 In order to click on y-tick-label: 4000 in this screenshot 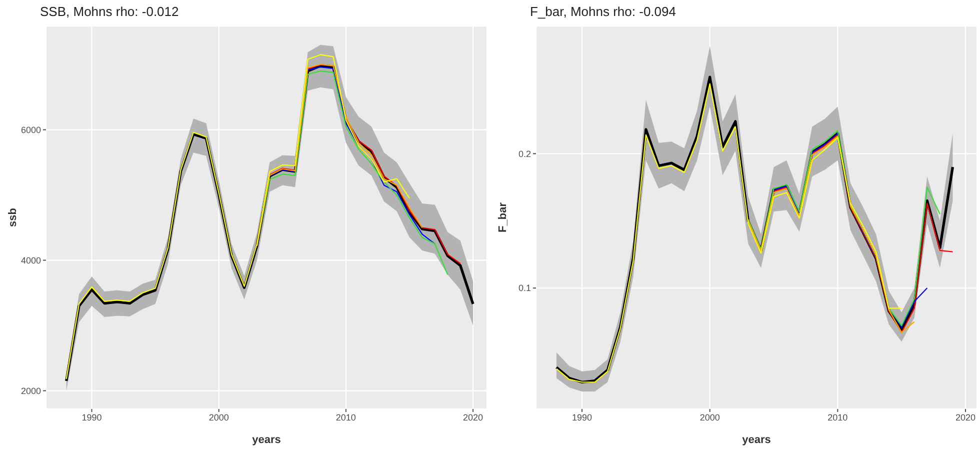, I will do `click(30, 260)`.